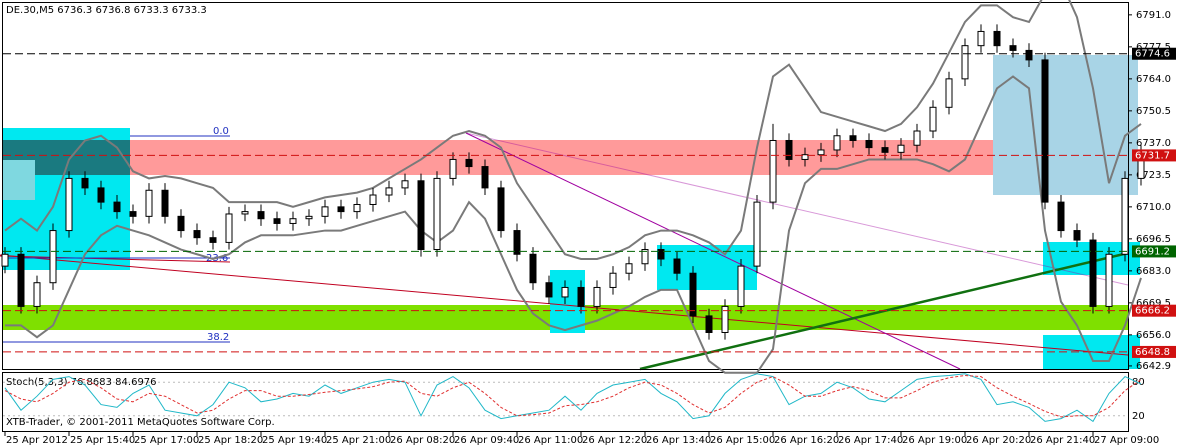 The image size is (1194, 446). I want to click on x-tick-label: 25 Apr 17:00, so click(166, 440).